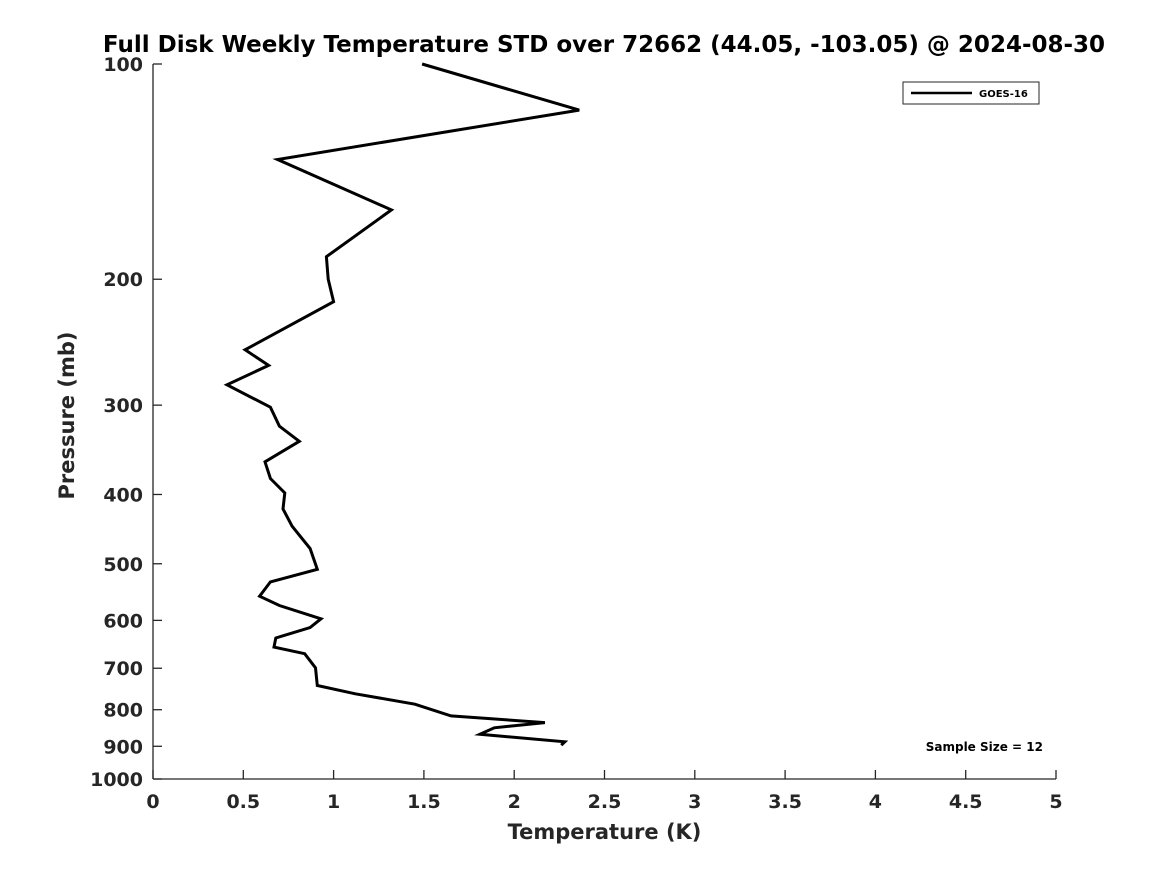  Describe the element at coordinates (605, 832) in the screenshot. I see `x-axis-label: Temperature (K)` at that location.